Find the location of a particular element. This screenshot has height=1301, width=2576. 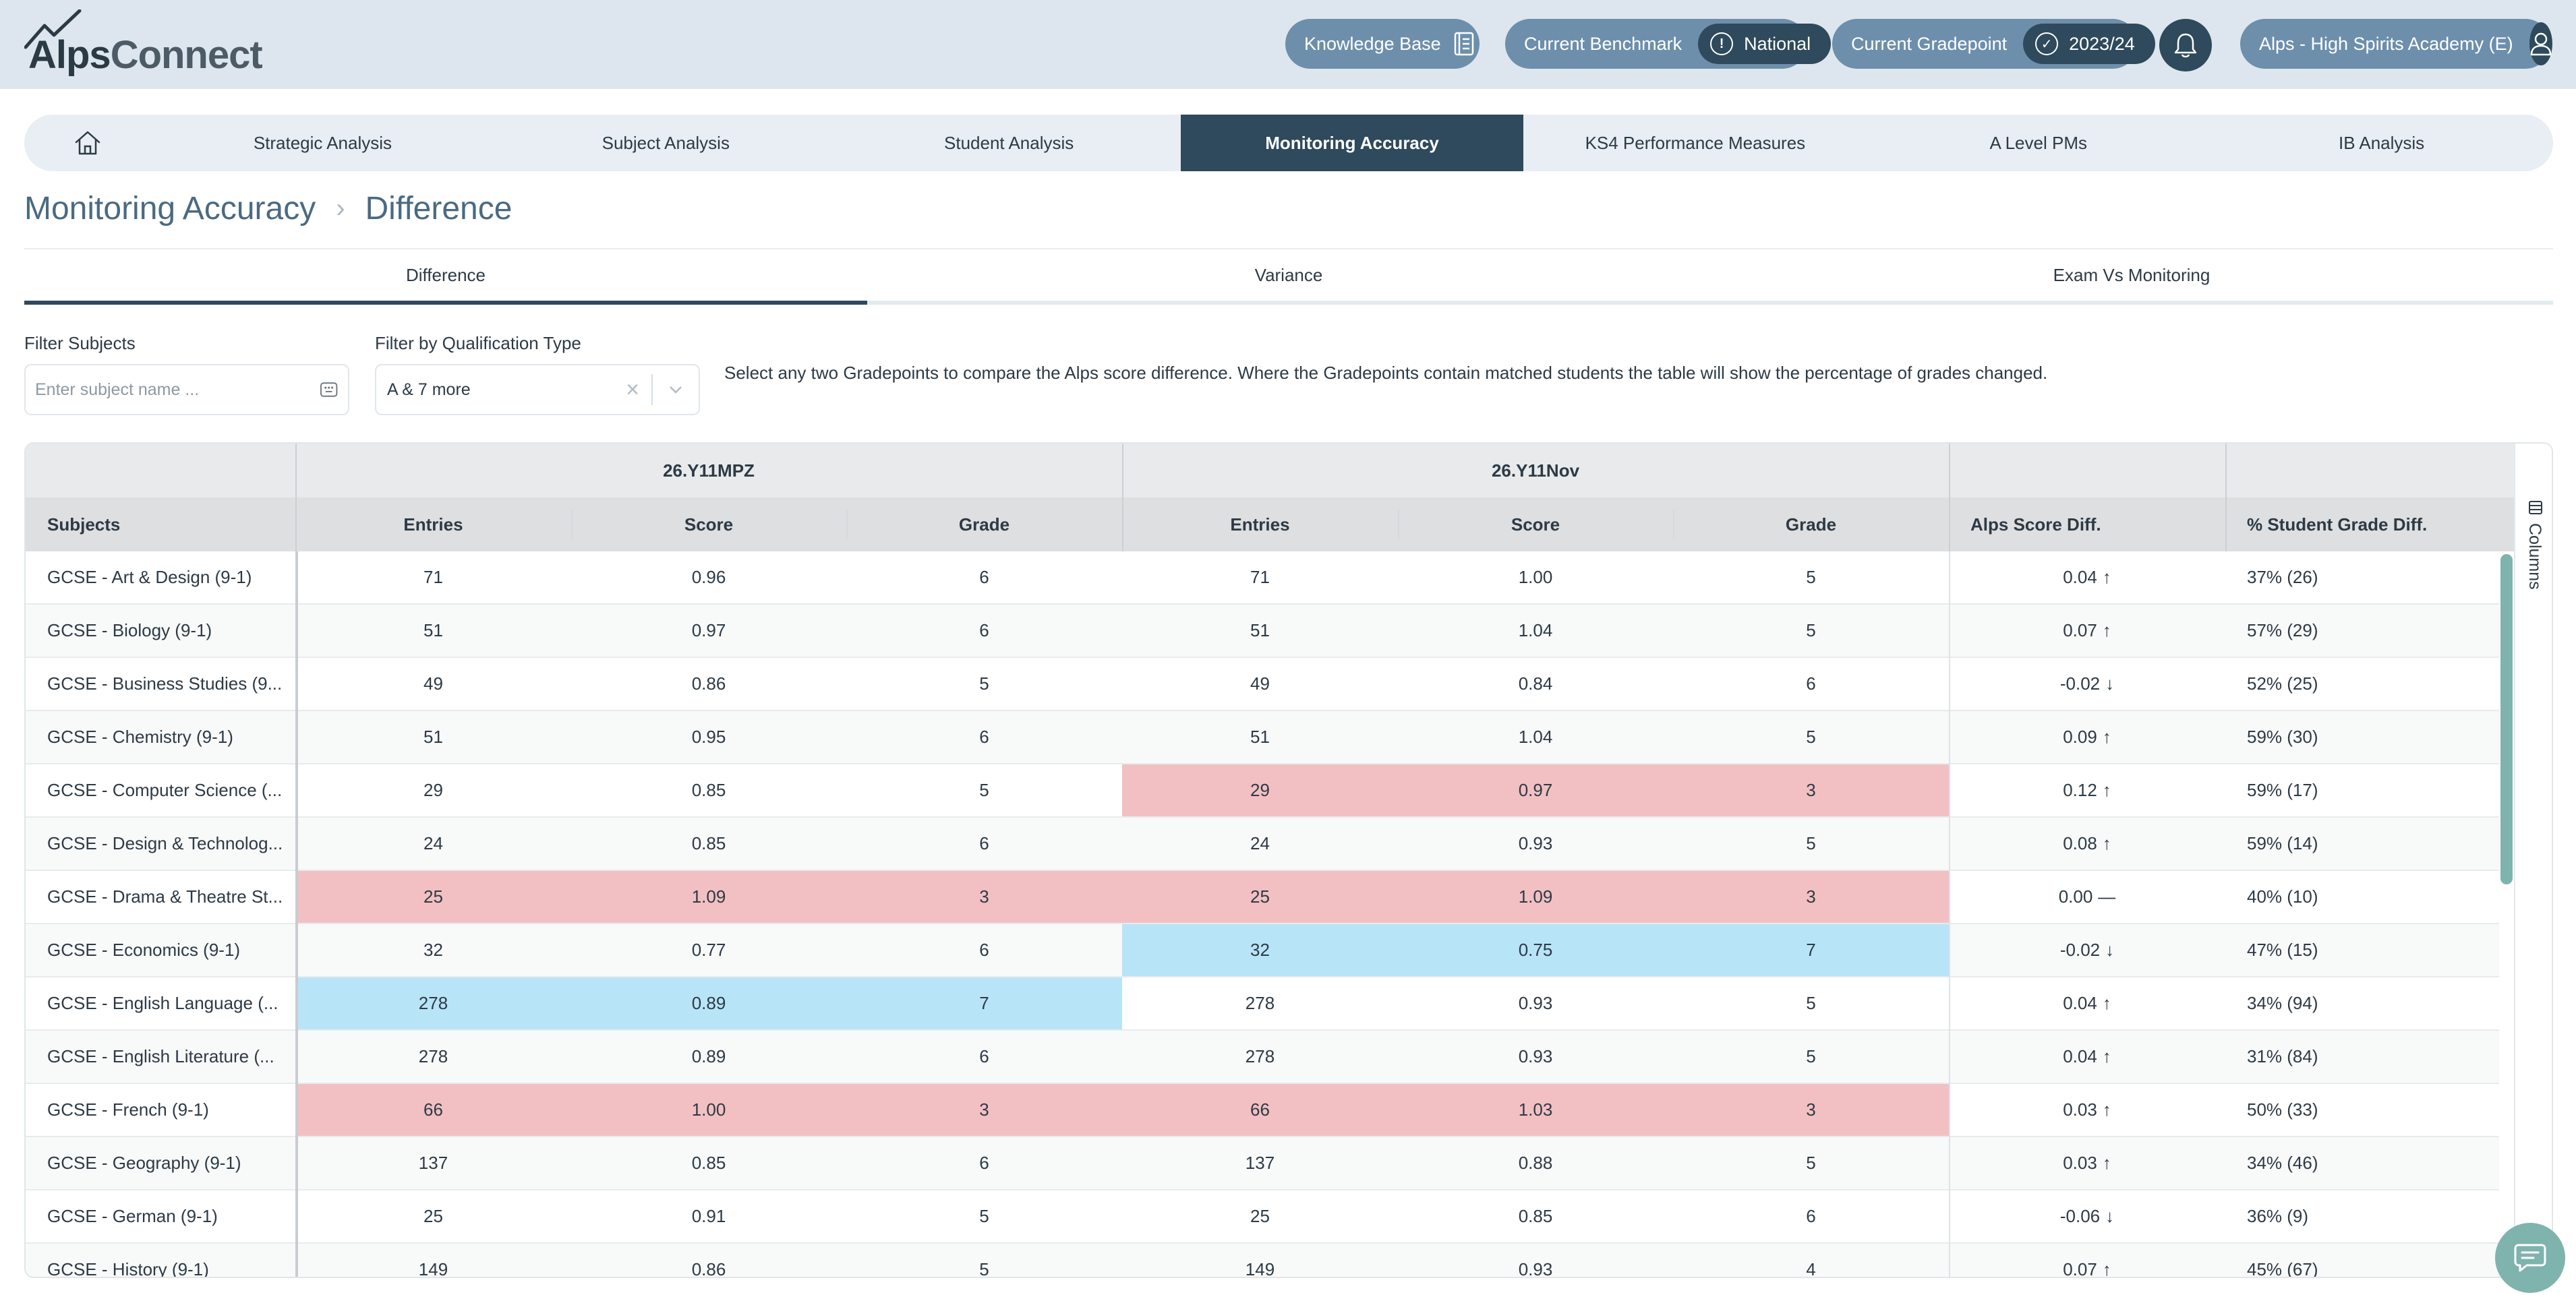

nav-monitoring-accuracy: Monitoring Accuracy is located at coordinates (1352, 143).